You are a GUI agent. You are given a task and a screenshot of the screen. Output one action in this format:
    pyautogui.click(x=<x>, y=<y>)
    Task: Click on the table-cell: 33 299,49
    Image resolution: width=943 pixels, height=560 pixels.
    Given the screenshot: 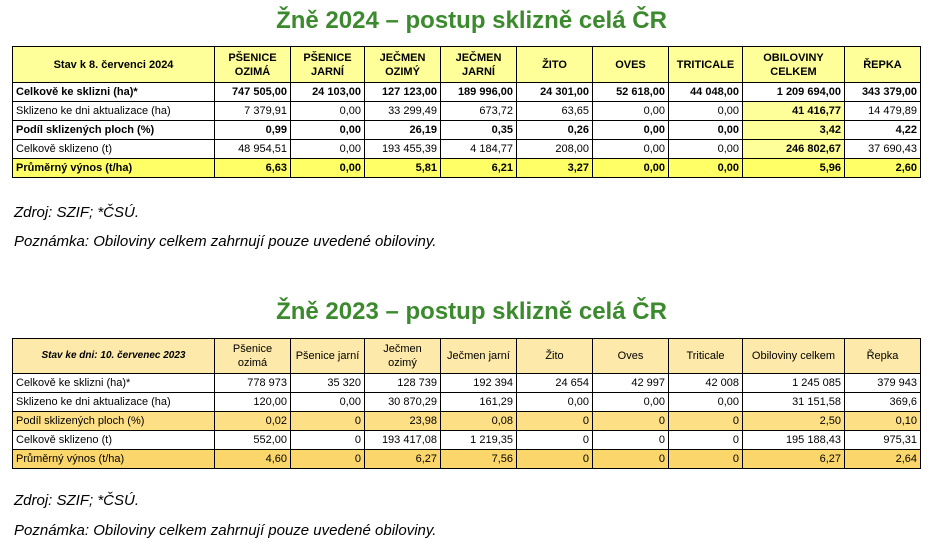 What is the action you would take?
    pyautogui.click(x=402, y=111)
    